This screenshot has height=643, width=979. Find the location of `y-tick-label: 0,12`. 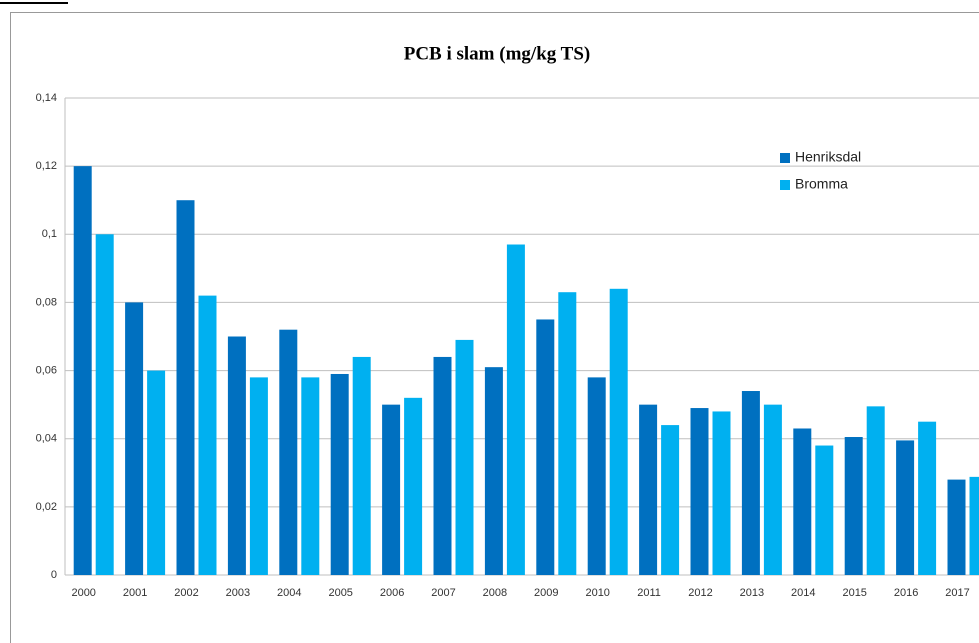

y-tick-label: 0,12 is located at coordinates (46, 166).